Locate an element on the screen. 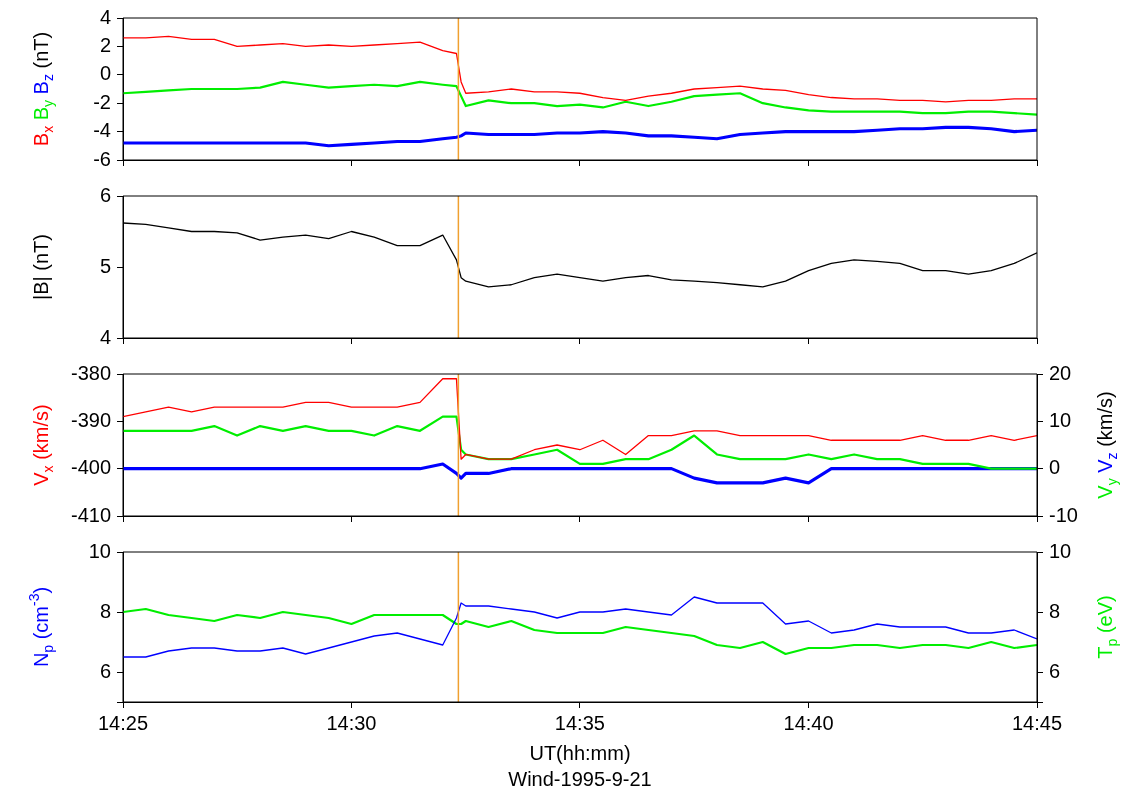 The width and height of the screenshot is (1130, 796). text: Np is located at coordinates (42, 656).